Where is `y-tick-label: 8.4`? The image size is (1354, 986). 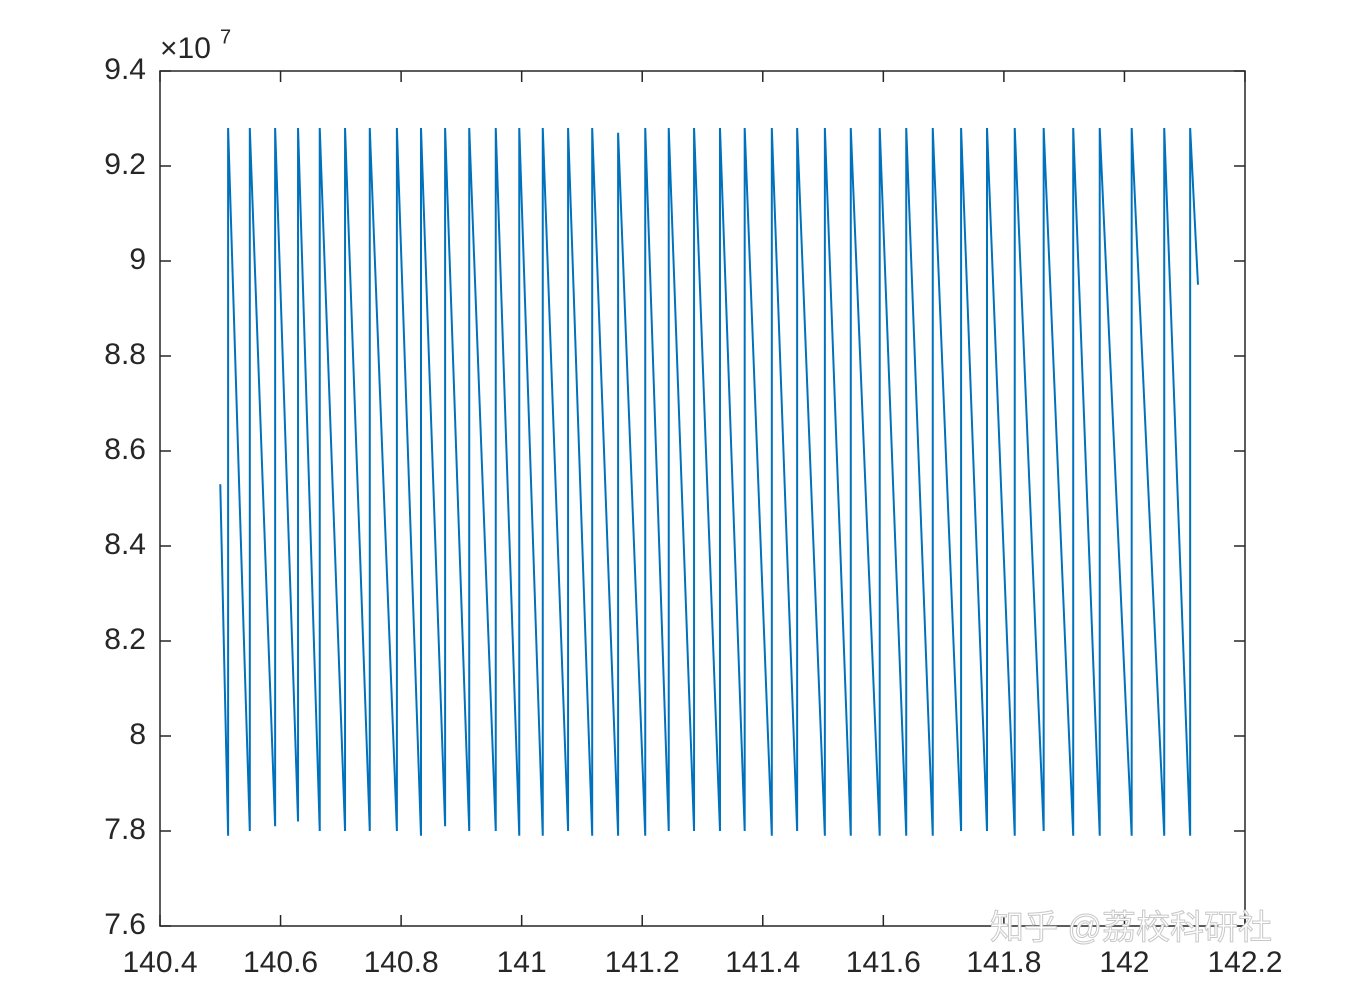 y-tick-label: 8.4 is located at coordinates (125, 544).